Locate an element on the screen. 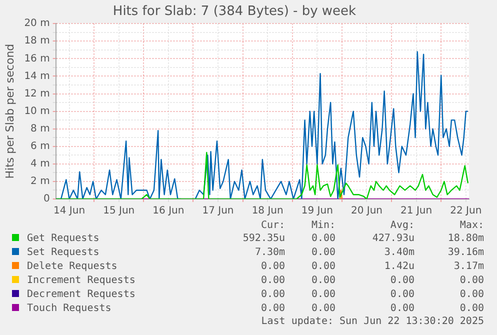 The image size is (497, 335). text: 592.35u is located at coordinates (264, 239).